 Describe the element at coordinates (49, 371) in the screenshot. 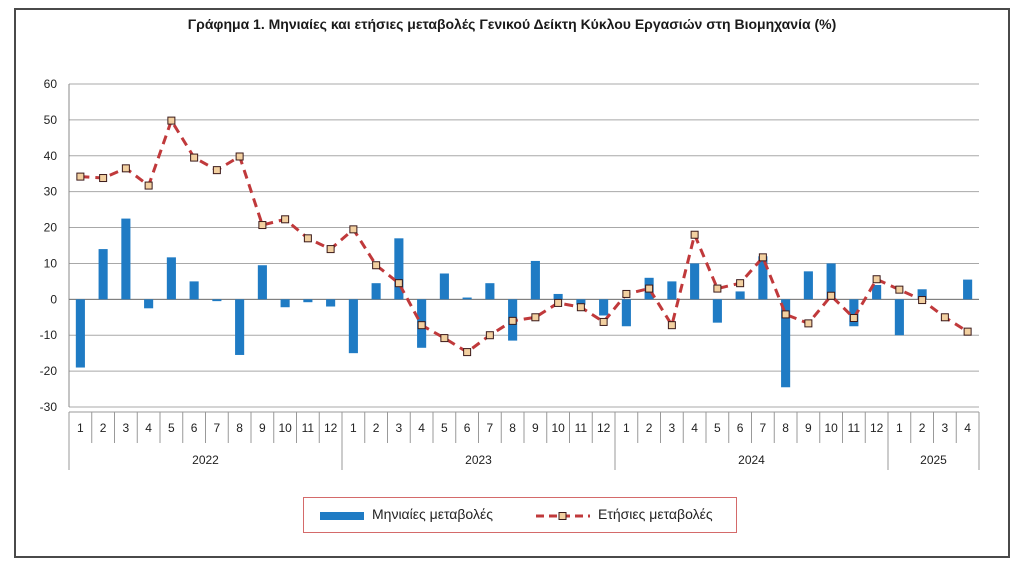

I see `y-tick-label: -20` at that location.